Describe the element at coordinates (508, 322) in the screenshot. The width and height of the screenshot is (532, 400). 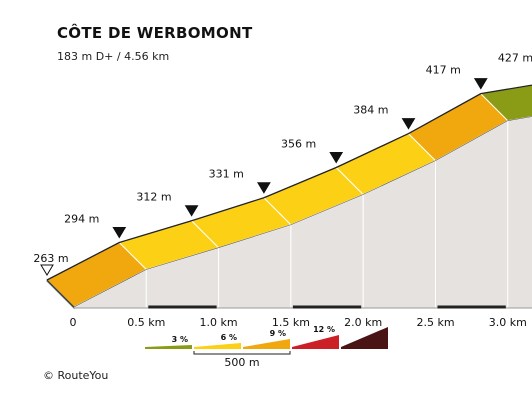
I see `x-tick-label: 3.0 km` at that location.